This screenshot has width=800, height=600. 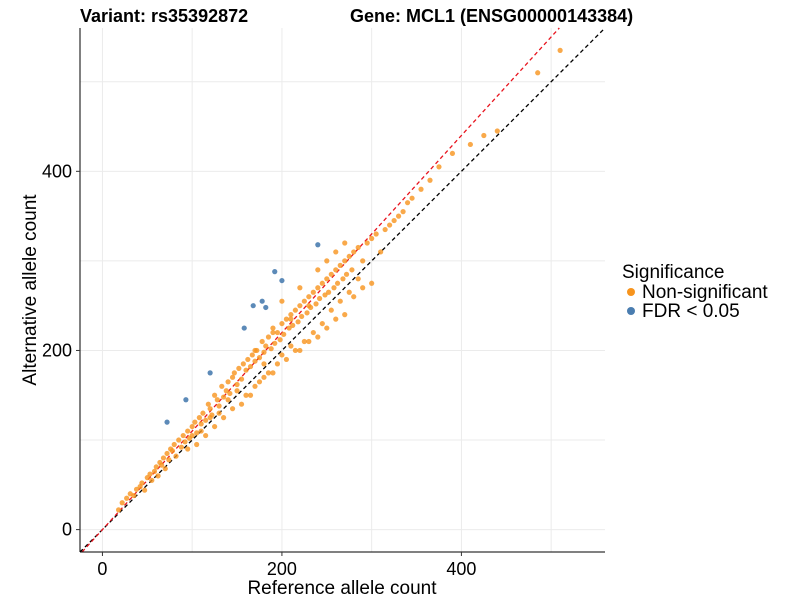 What do you see at coordinates (102, 569) in the screenshot?
I see `x-tick-label: 0` at bounding box center [102, 569].